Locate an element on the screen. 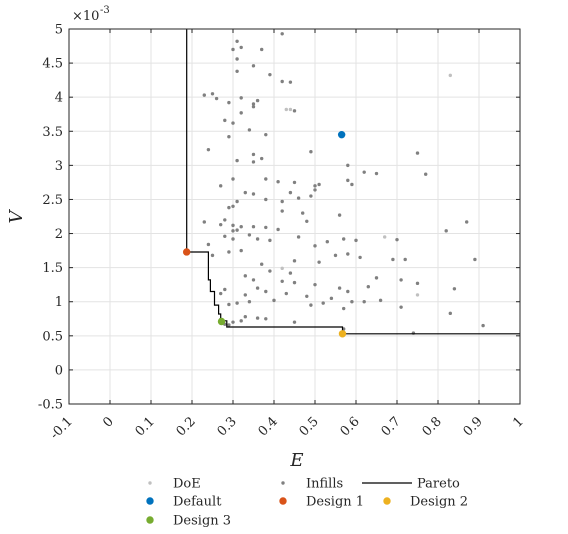  legend-label: Pareto is located at coordinates (438, 484).